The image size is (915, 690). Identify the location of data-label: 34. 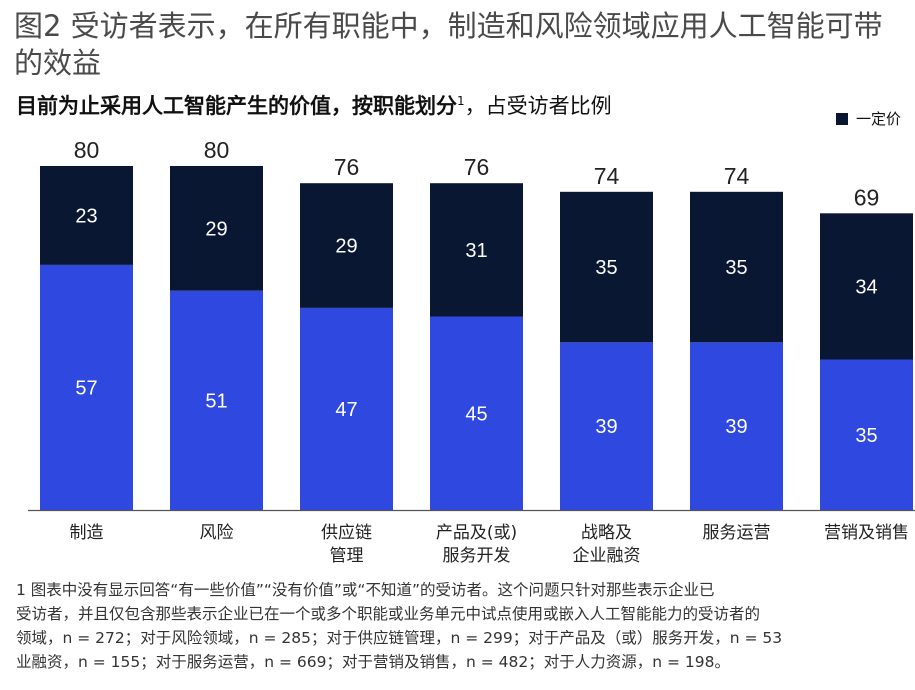
(866, 287).